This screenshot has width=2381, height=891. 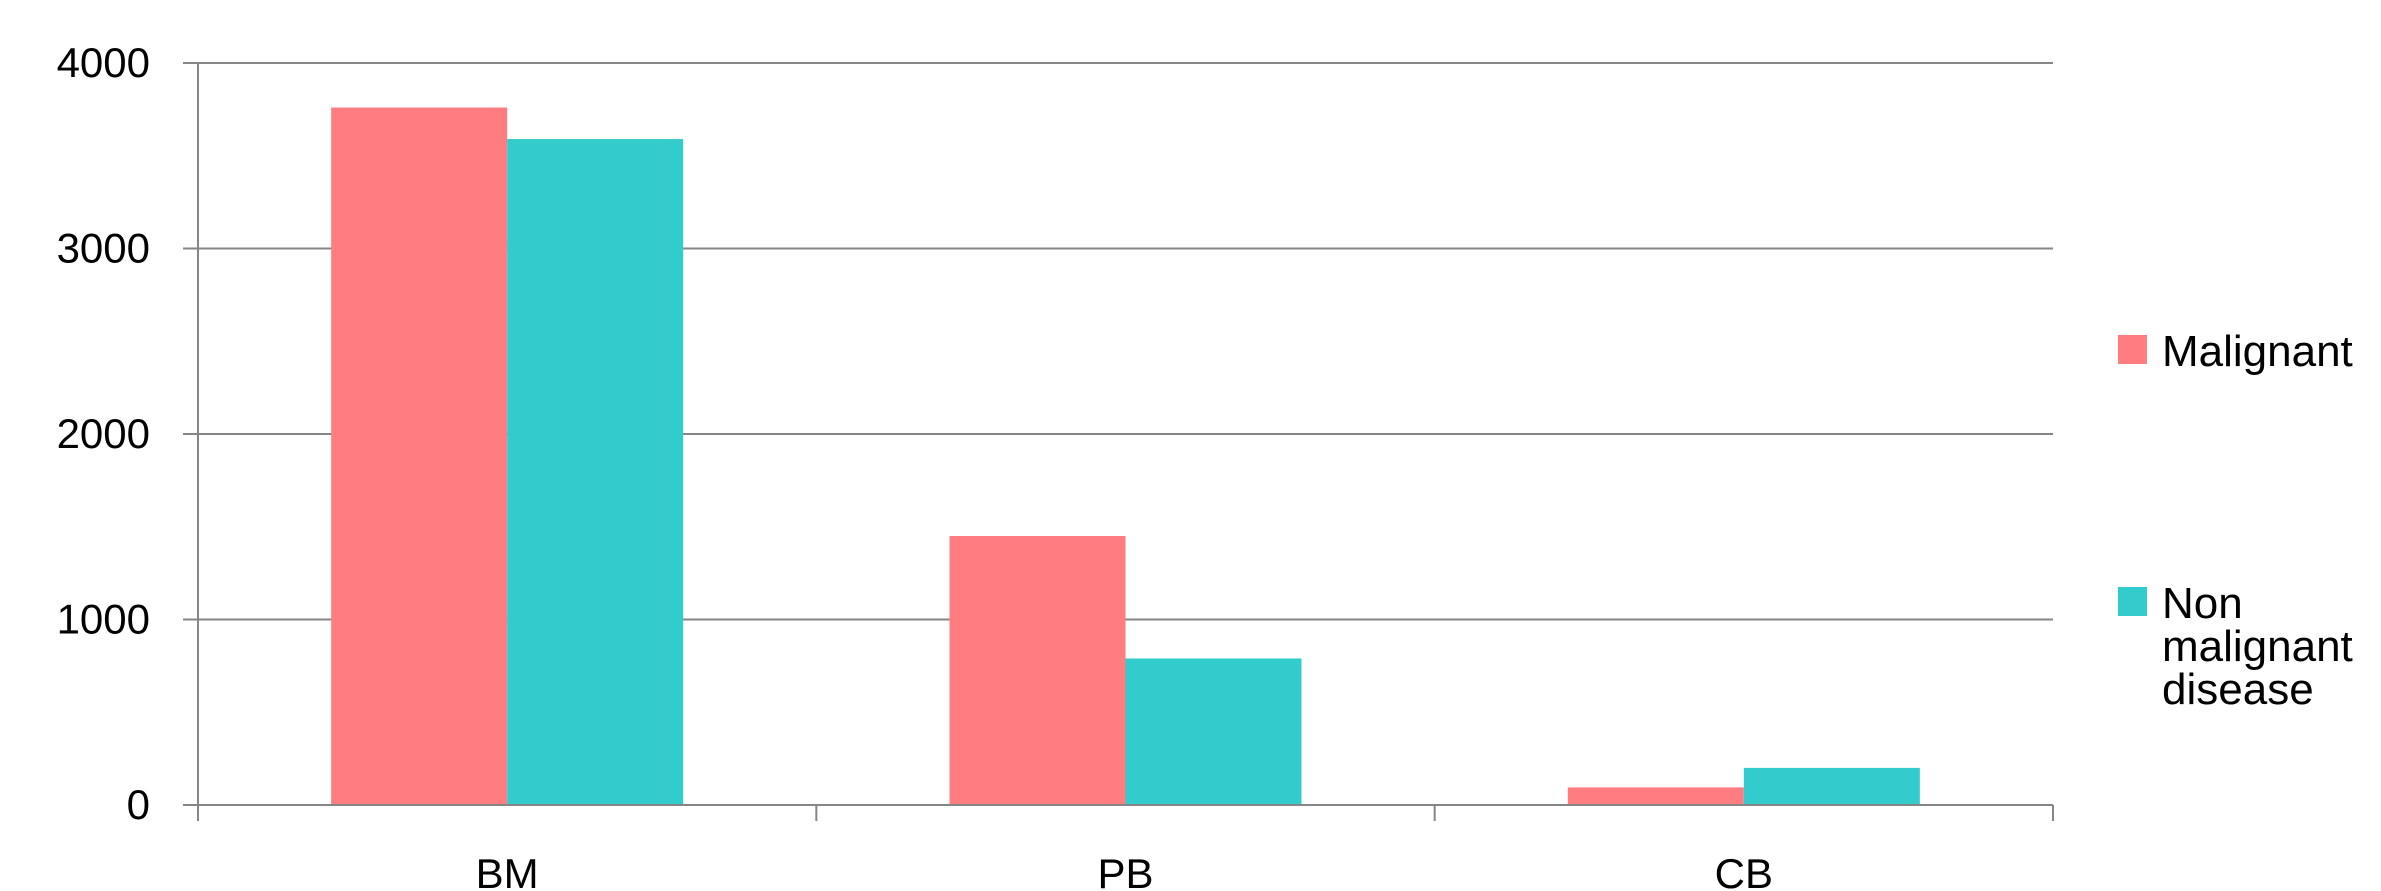 I want to click on y-tick-labels: 0 1000 2000 3000 4000, so click(x=103, y=433).